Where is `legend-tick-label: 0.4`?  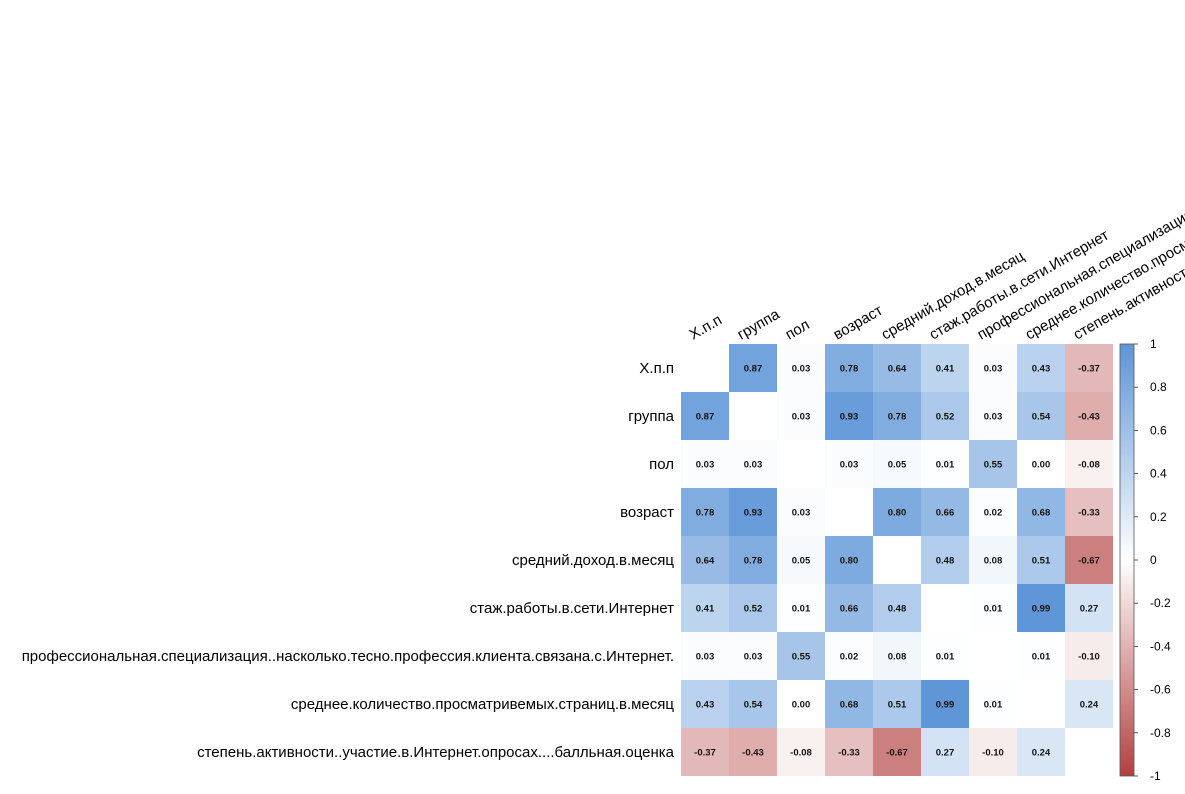 legend-tick-label: 0.4 is located at coordinates (1158, 474).